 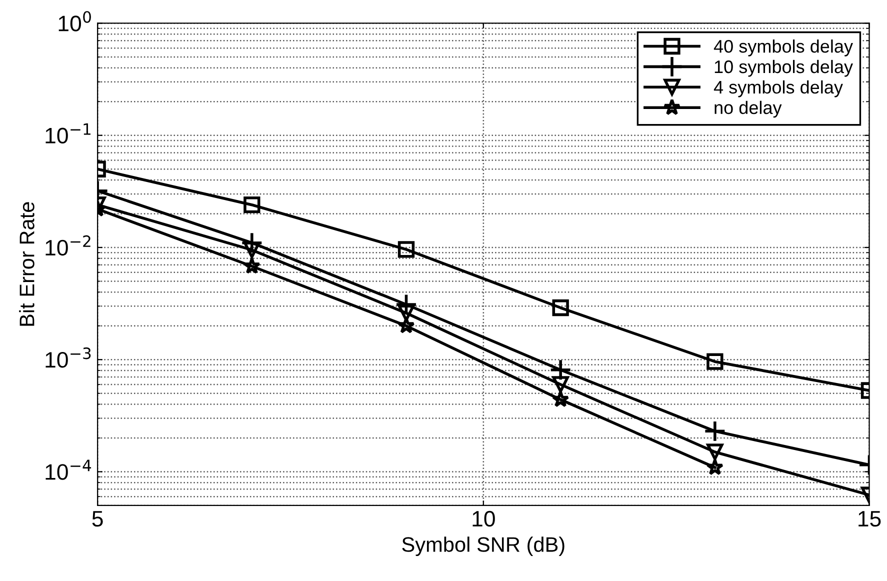 I want to click on y-tick-label: 10$^{−4}$, so click(x=69, y=470).